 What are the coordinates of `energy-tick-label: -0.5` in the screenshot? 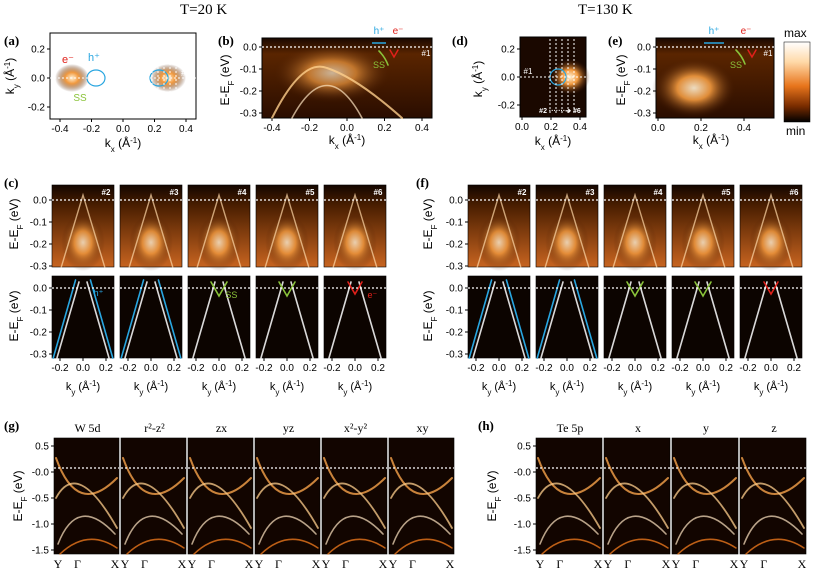 It's located at (523, 499).